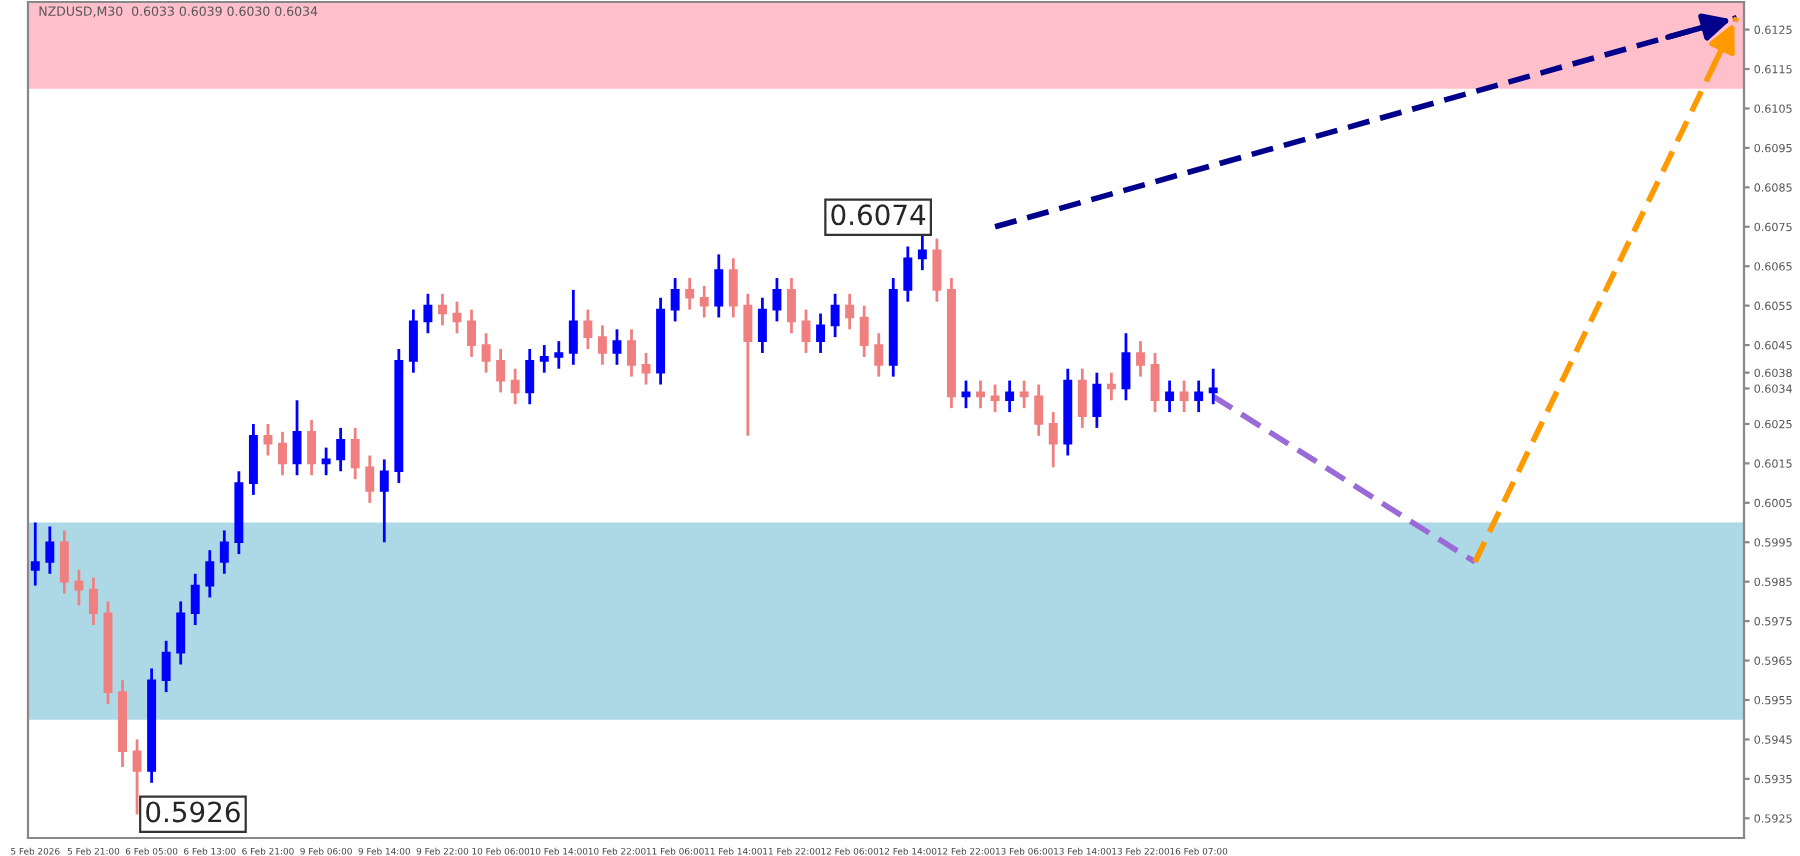  Describe the element at coordinates (193, 812) in the screenshot. I see `annotation: 0.5926` at that location.